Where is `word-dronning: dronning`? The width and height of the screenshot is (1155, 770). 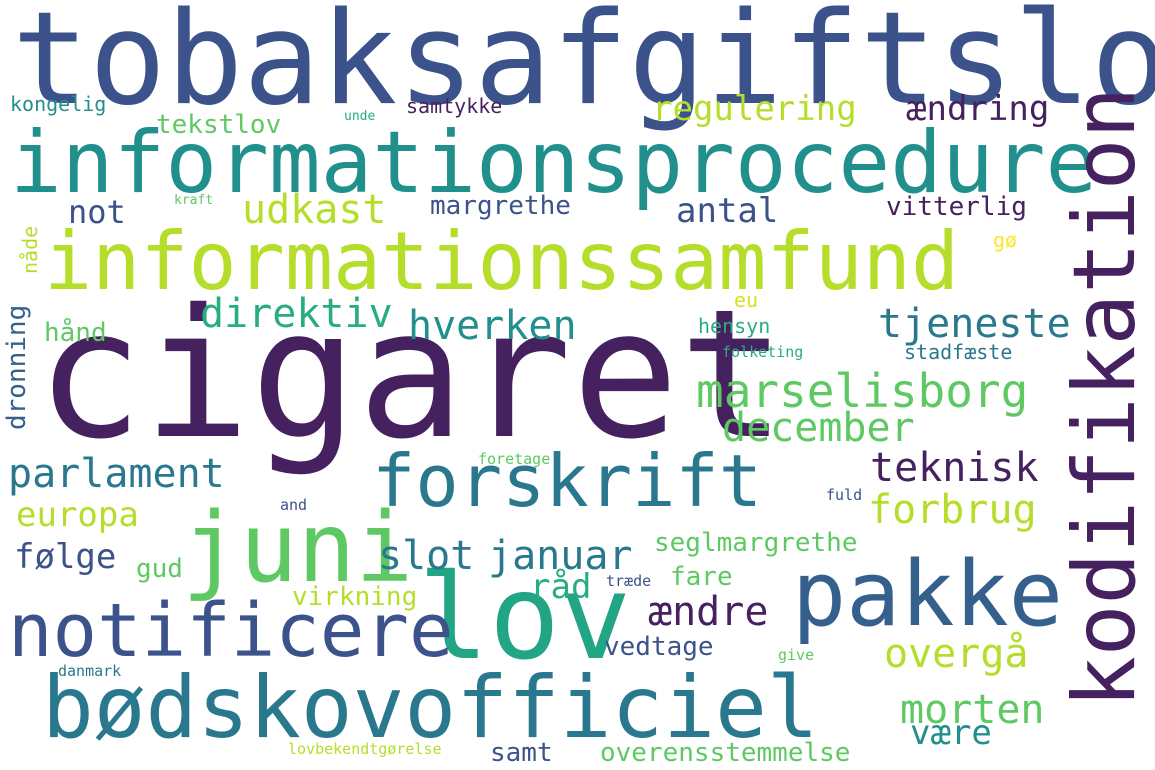 word-dronning: dronning is located at coordinates (17, 367).